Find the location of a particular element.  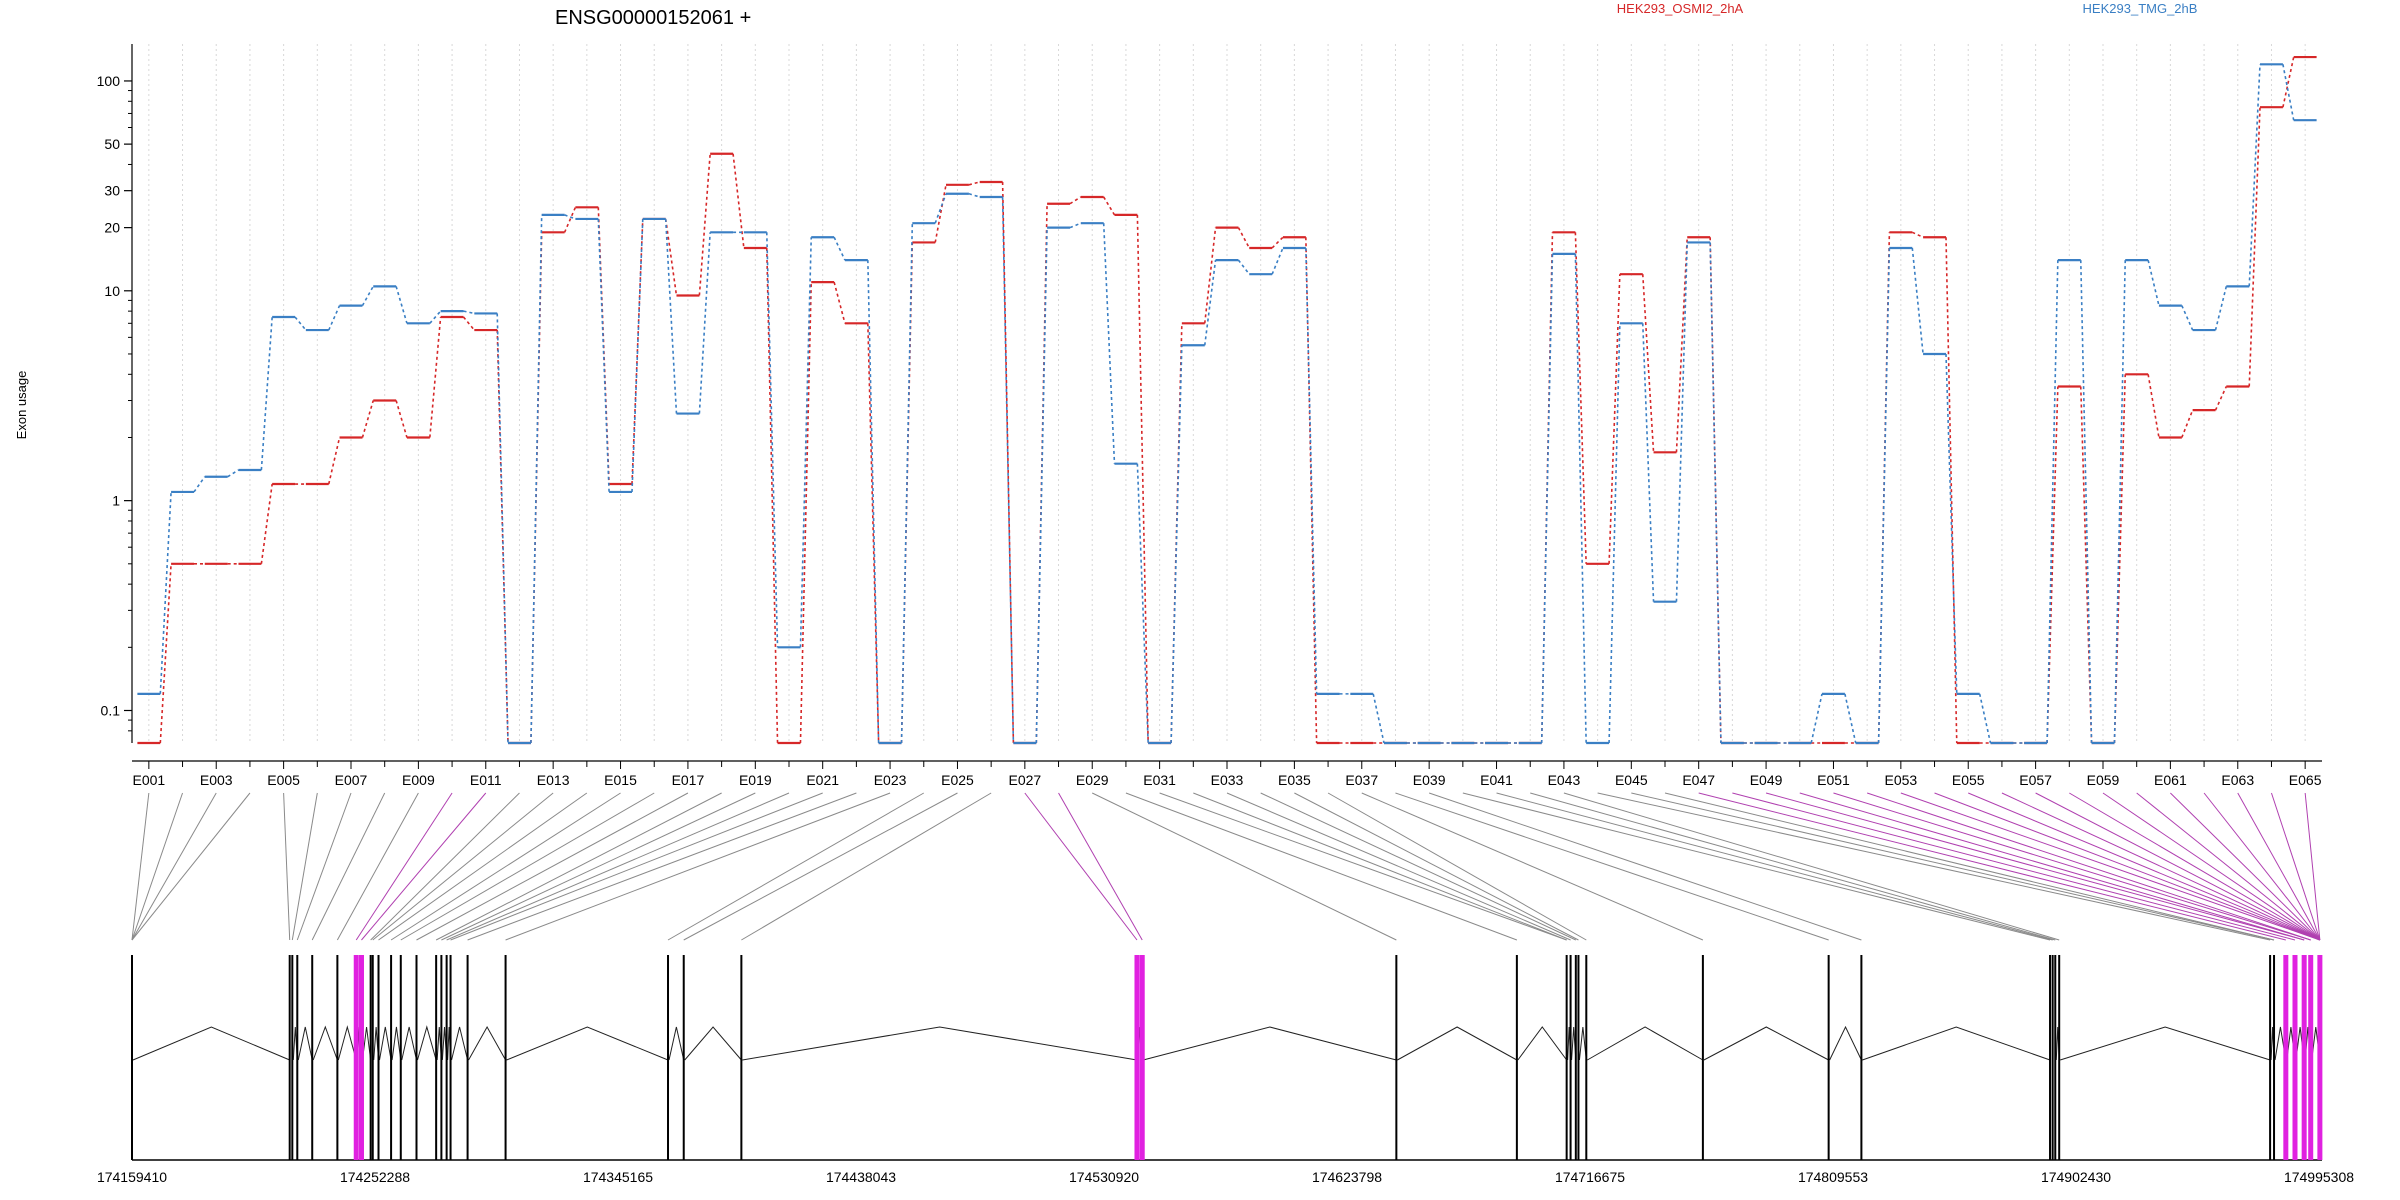

x-tick-label: E025 is located at coordinates (957, 780).